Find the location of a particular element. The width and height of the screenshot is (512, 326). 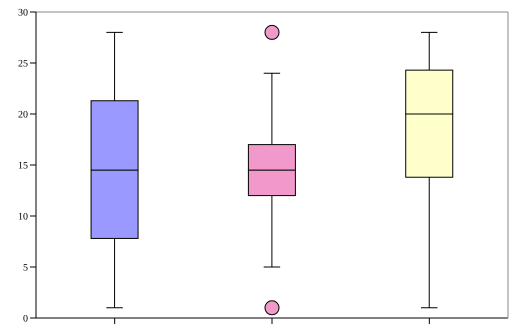

y-tick-label: 5 is located at coordinates (25, 268).